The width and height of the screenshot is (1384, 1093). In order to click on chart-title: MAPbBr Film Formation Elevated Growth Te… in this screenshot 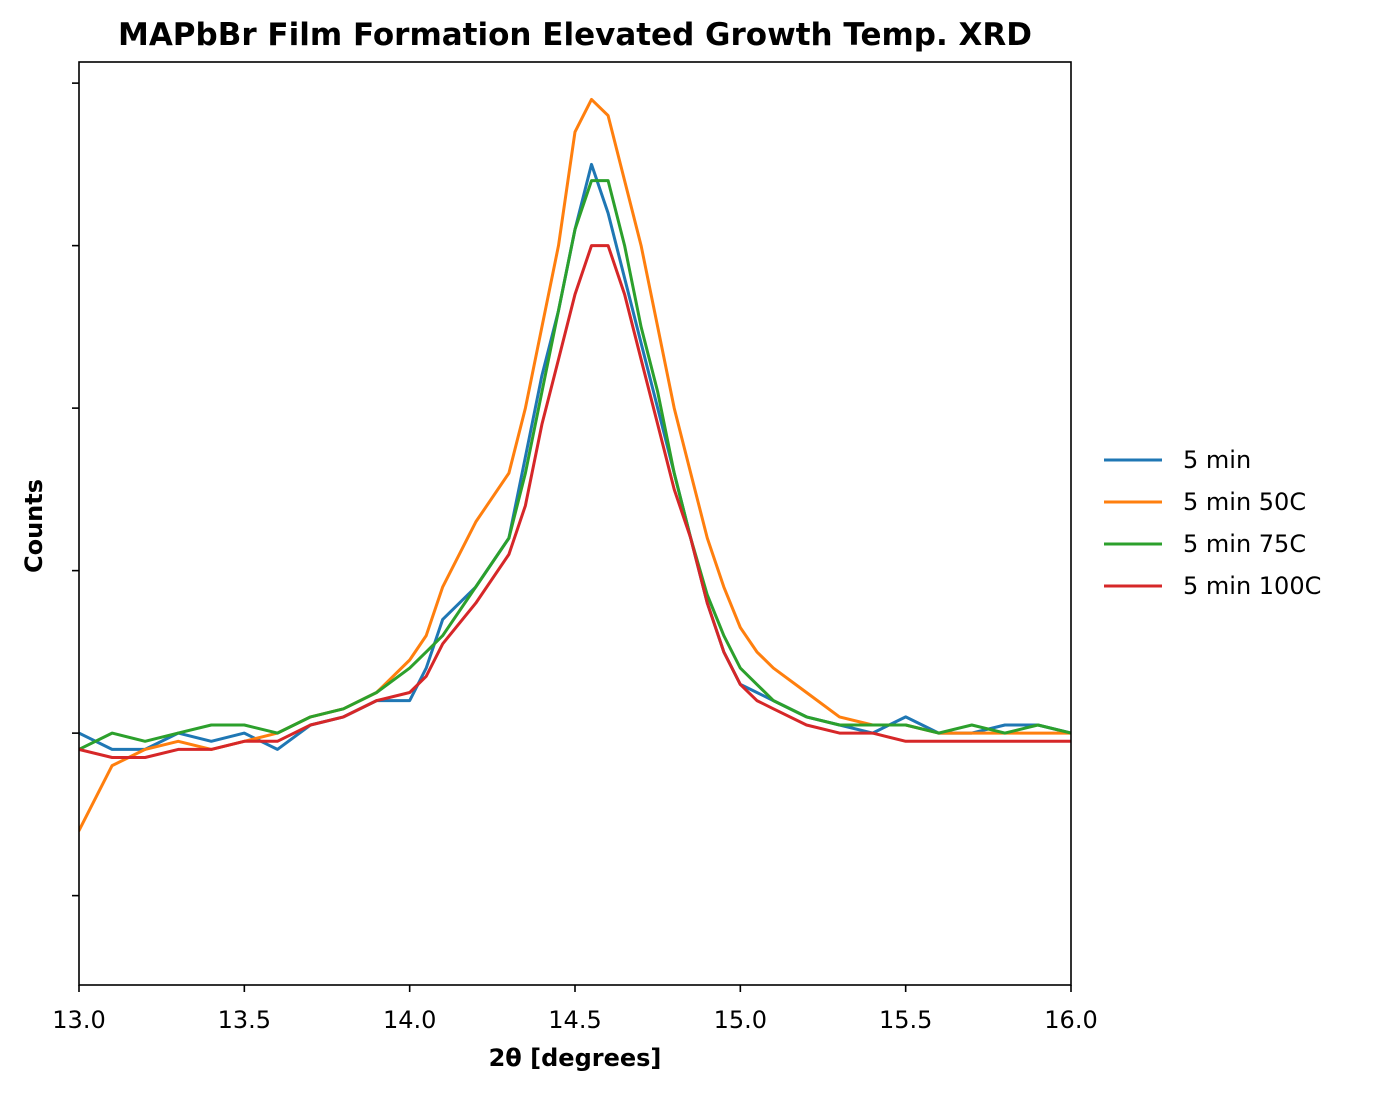, I will do `click(575, 35)`.